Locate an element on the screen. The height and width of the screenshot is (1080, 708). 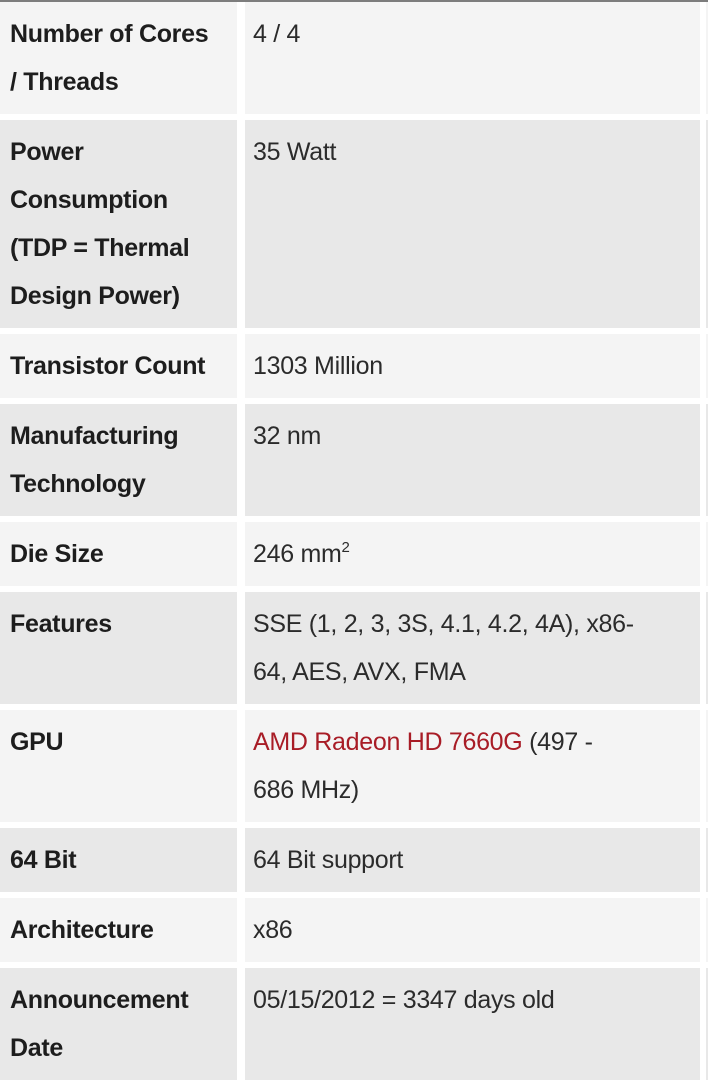
spec-row-gpu: GPU AMD Radeon HD 7660G (497 - 686 MHz) is located at coordinates (354, 766).